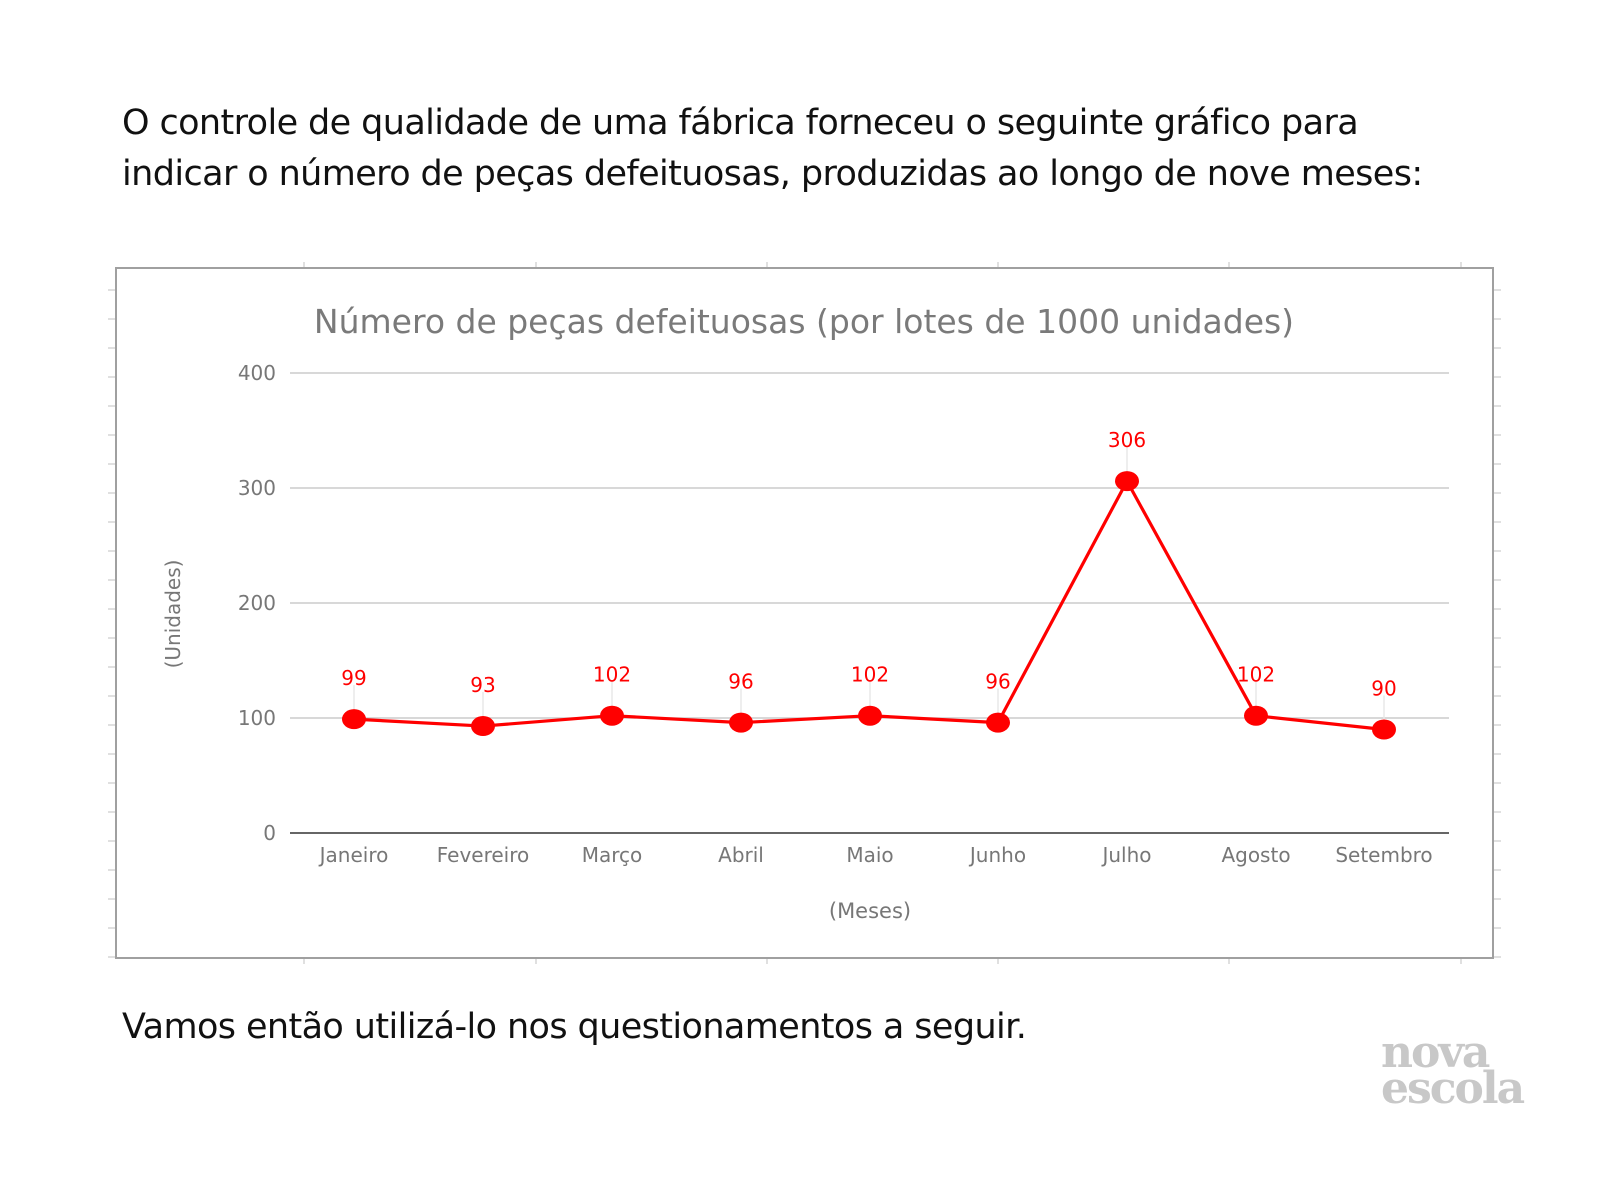 Image resolution: width=1600 pixels, height=1200 pixels. What do you see at coordinates (257, 718) in the screenshot?
I see `y-tick-label: 100` at bounding box center [257, 718].